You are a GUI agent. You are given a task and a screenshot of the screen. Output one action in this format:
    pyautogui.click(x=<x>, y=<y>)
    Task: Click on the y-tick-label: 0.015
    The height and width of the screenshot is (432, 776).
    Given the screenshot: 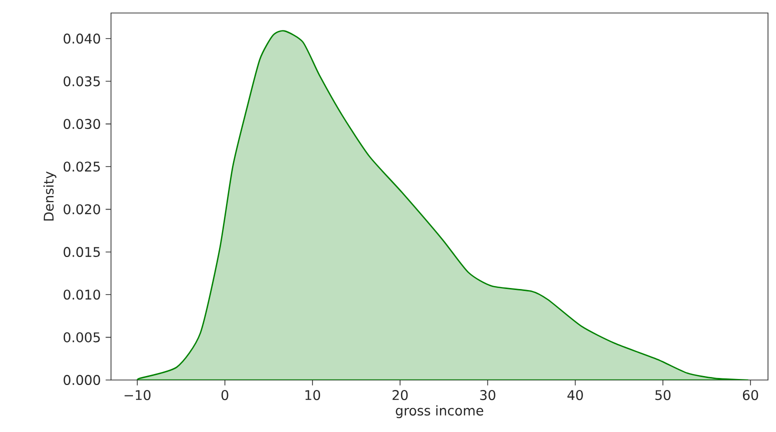 What is the action you would take?
    pyautogui.click(x=82, y=252)
    